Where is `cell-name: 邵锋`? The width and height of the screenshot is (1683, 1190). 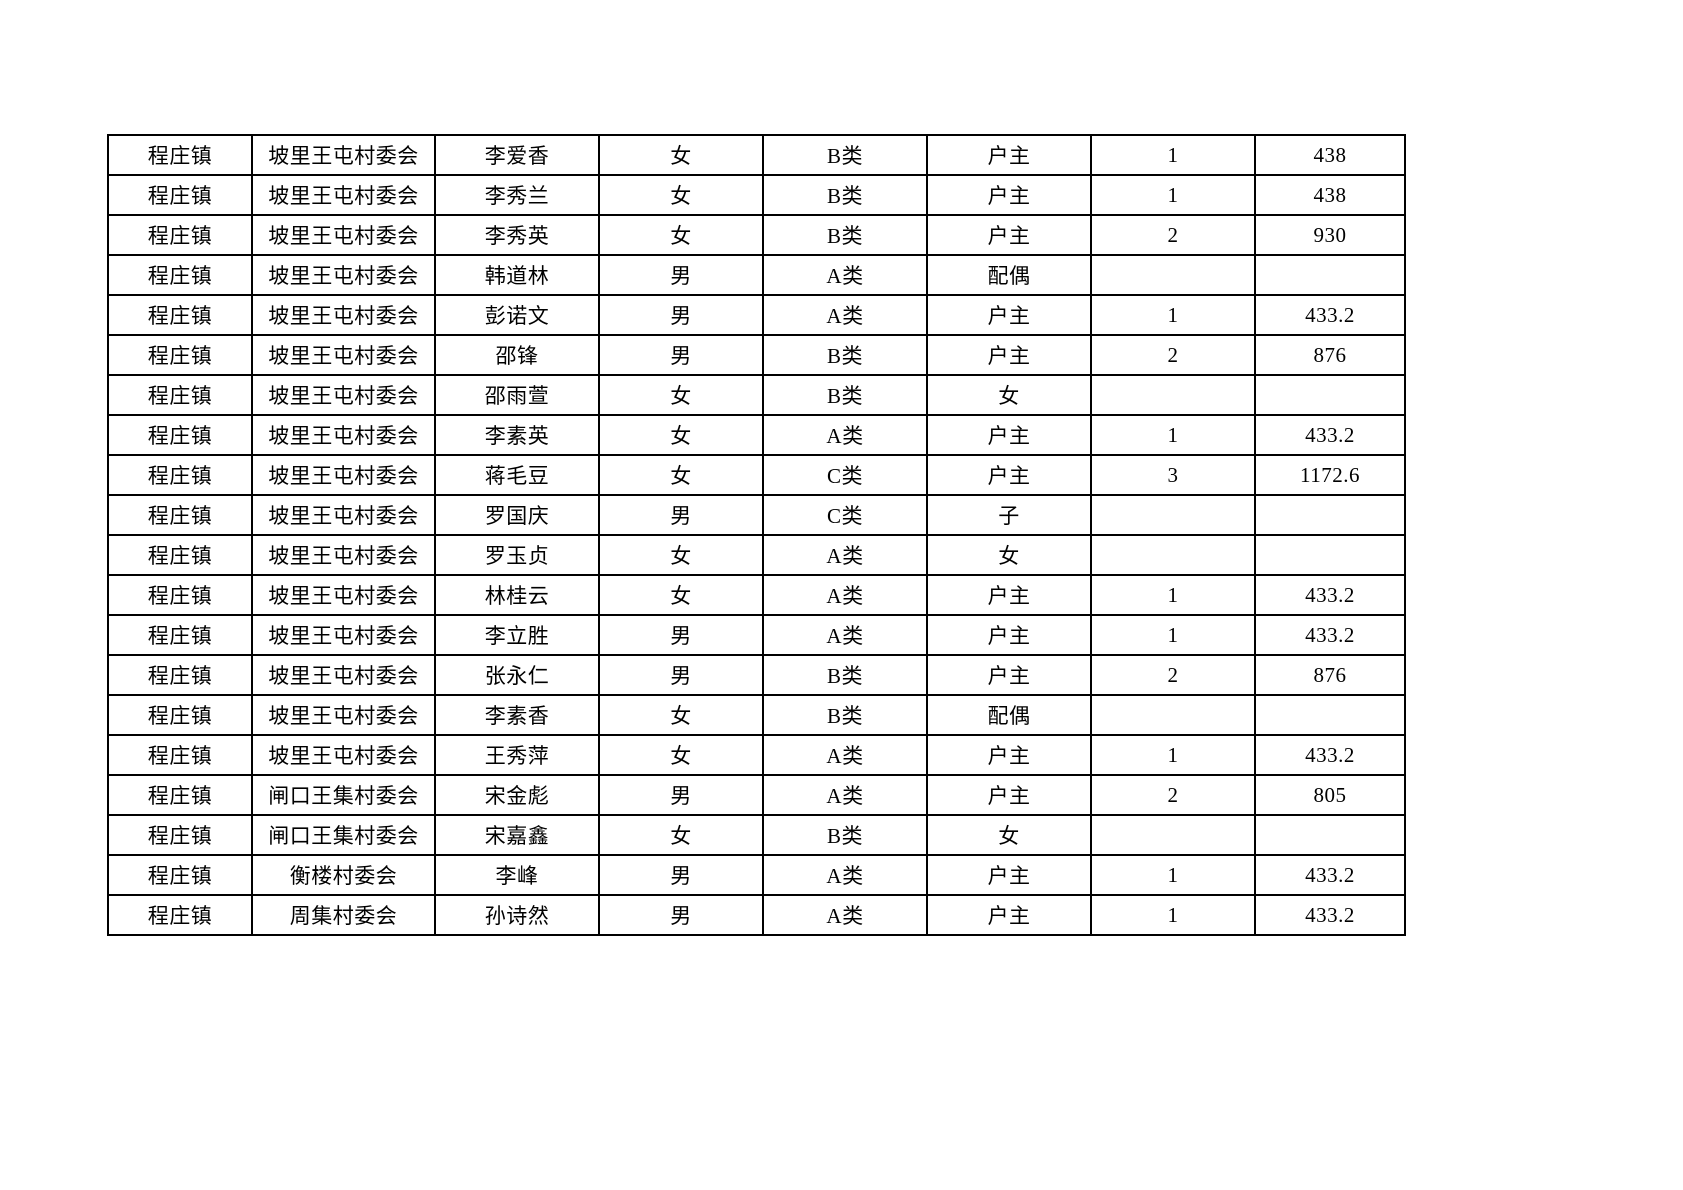
cell-name: 邵锋 is located at coordinates (517, 355).